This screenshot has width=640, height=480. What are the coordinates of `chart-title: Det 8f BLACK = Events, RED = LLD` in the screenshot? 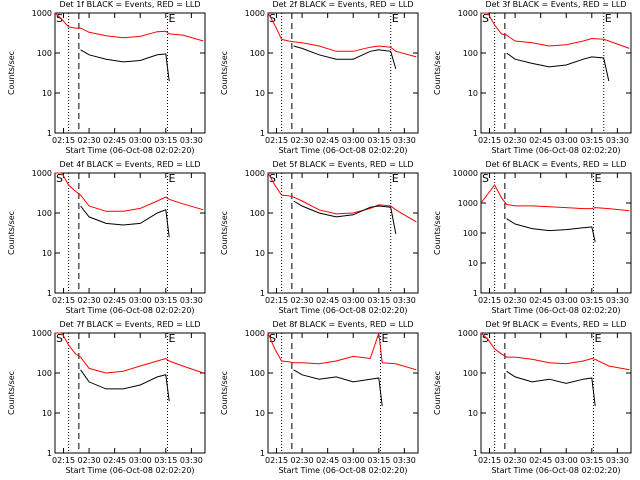 It's located at (342, 324).